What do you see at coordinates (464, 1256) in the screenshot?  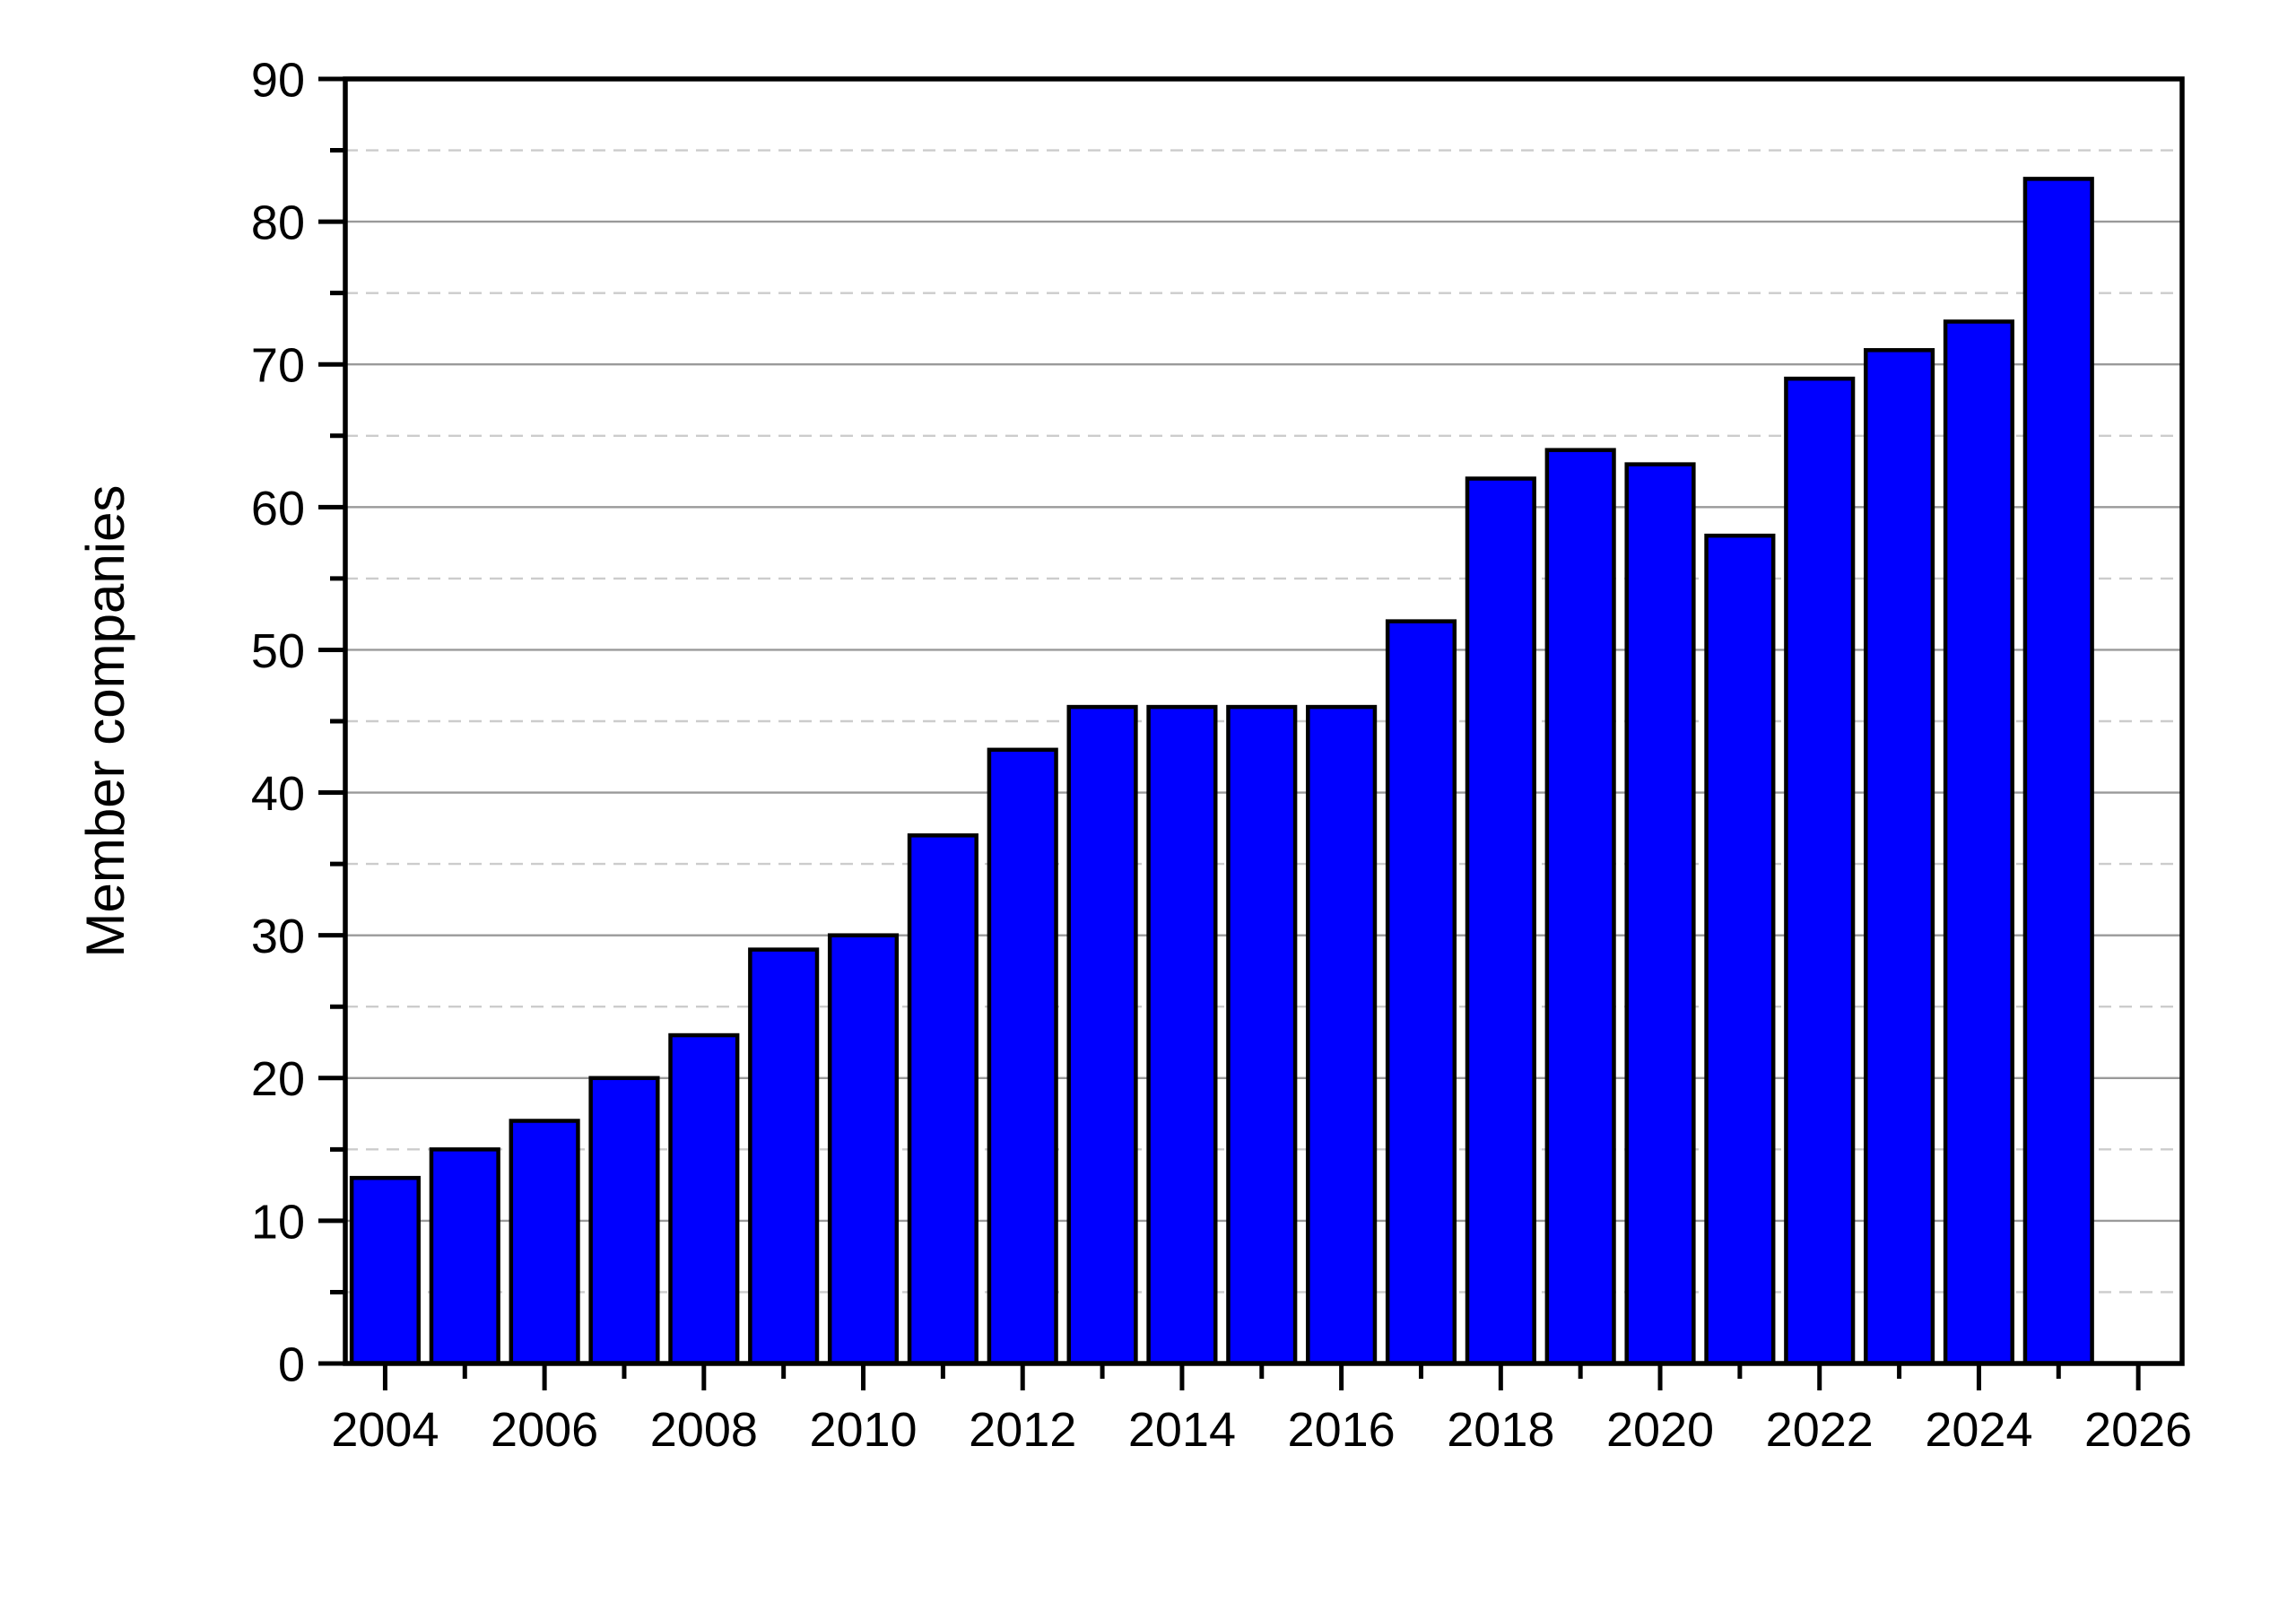 I see `bar-2005` at bounding box center [464, 1256].